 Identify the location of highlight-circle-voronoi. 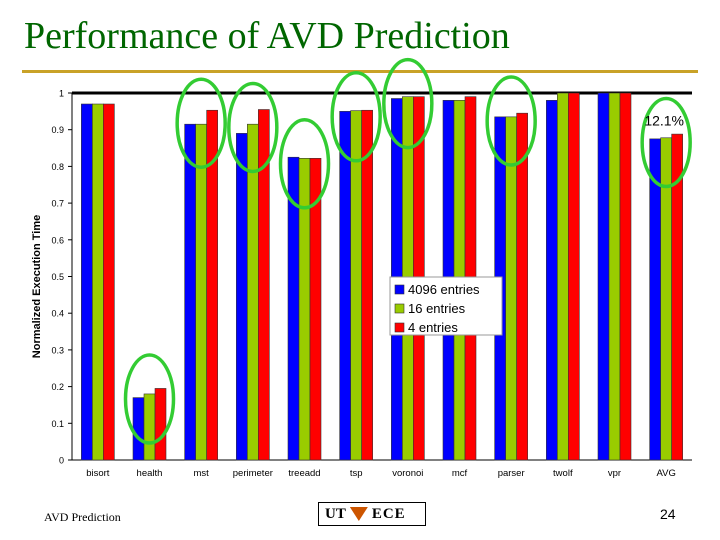
(408, 103).